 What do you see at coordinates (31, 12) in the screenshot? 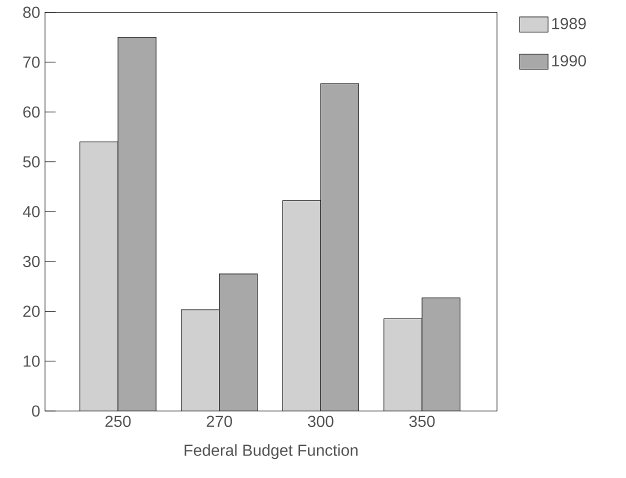
I see `y-tick-label: 80` at bounding box center [31, 12].